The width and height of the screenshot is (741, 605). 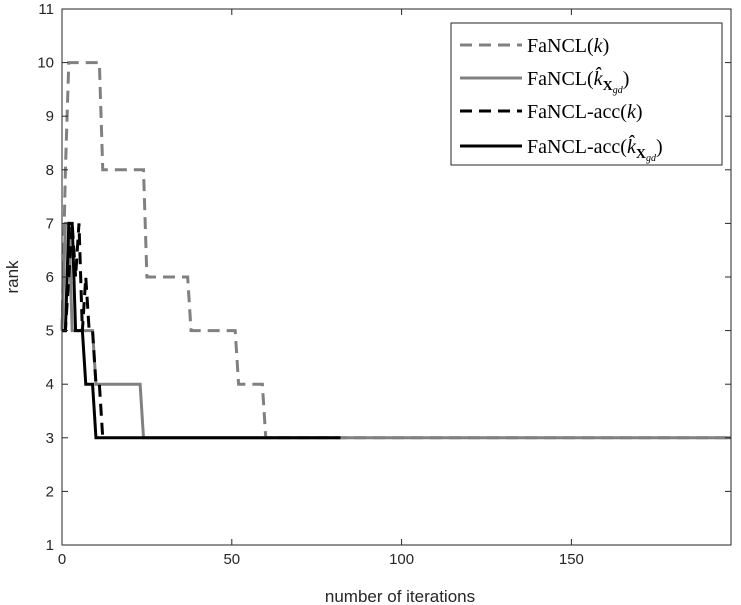 I want to click on legend-label-3: FaNCL-acc(k̂Xgd), so click(x=595, y=149).